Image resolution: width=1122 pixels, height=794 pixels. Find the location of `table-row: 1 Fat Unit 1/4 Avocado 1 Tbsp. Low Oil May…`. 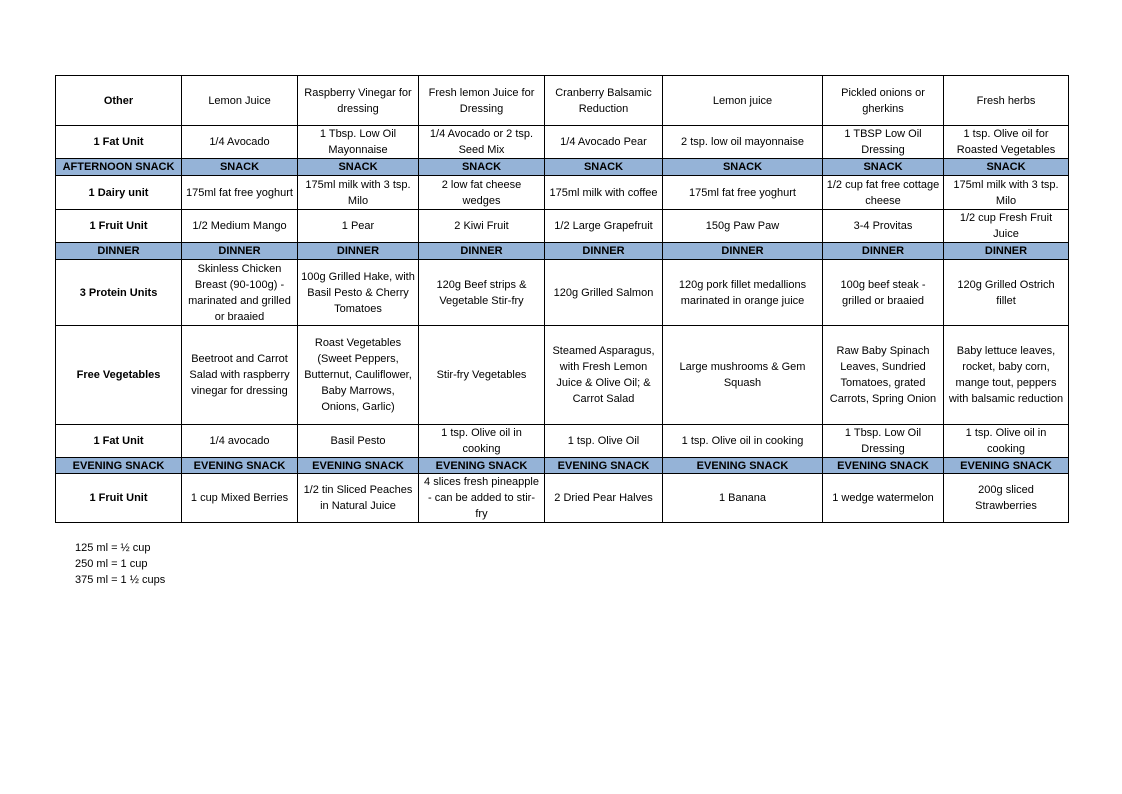

table-row: 1 Fat Unit 1/4 Avocado 1 Tbsp. Low Oil May… is located at coordinates (562, 142).